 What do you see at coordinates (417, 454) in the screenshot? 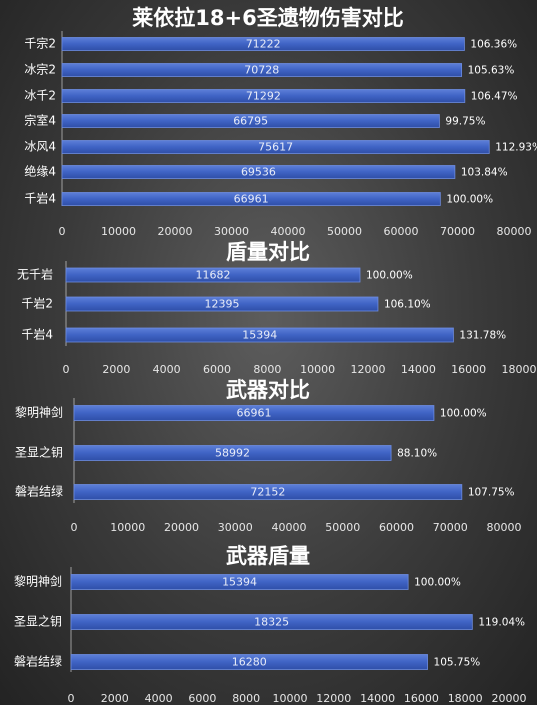
I see `chart-3-percent-label: 88.10%` at bounding box center [417, 454].